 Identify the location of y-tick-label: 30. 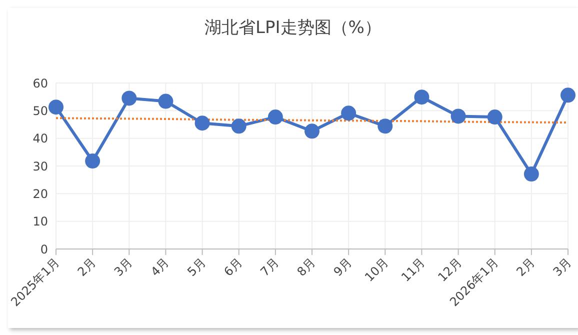
(40, 166).